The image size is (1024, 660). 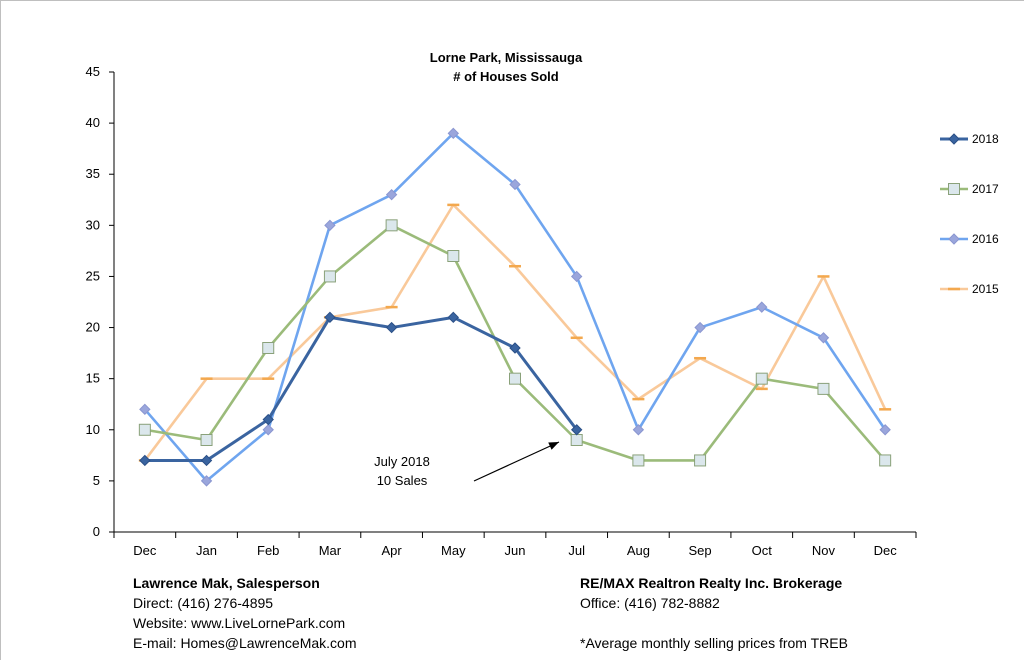 What do you see at coordinates (969, 189) in the screenshot?
I see `legend-entry-2017: 2017` at bounding box center [969, 189].